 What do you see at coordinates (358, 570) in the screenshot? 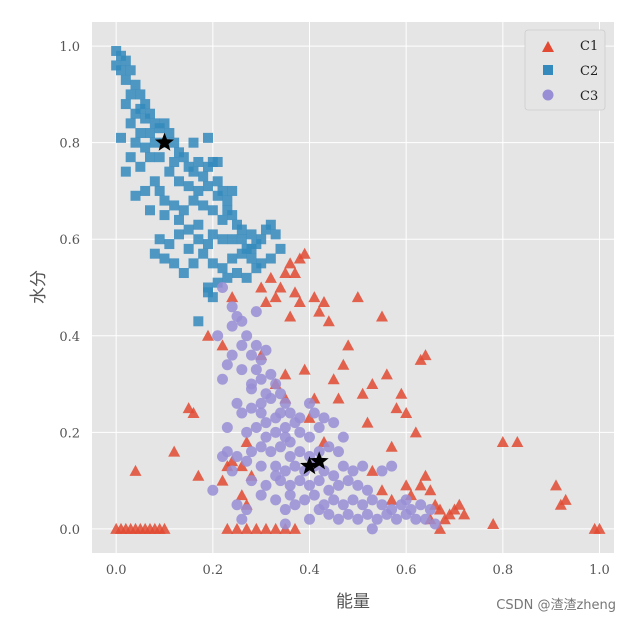
I see `x-axis-ticks: 0.0 0.2 0.4 0.6 0.8 1.0` at bounding box center [358, 570].